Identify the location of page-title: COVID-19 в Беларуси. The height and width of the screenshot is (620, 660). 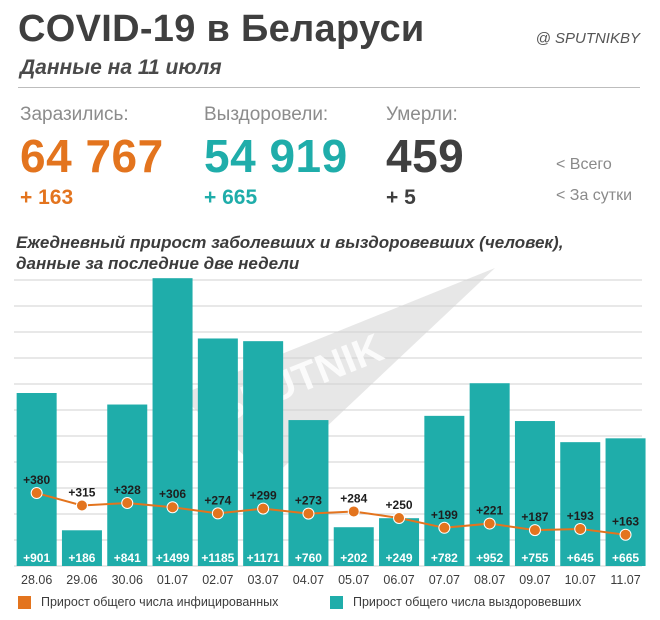
(221, 29).